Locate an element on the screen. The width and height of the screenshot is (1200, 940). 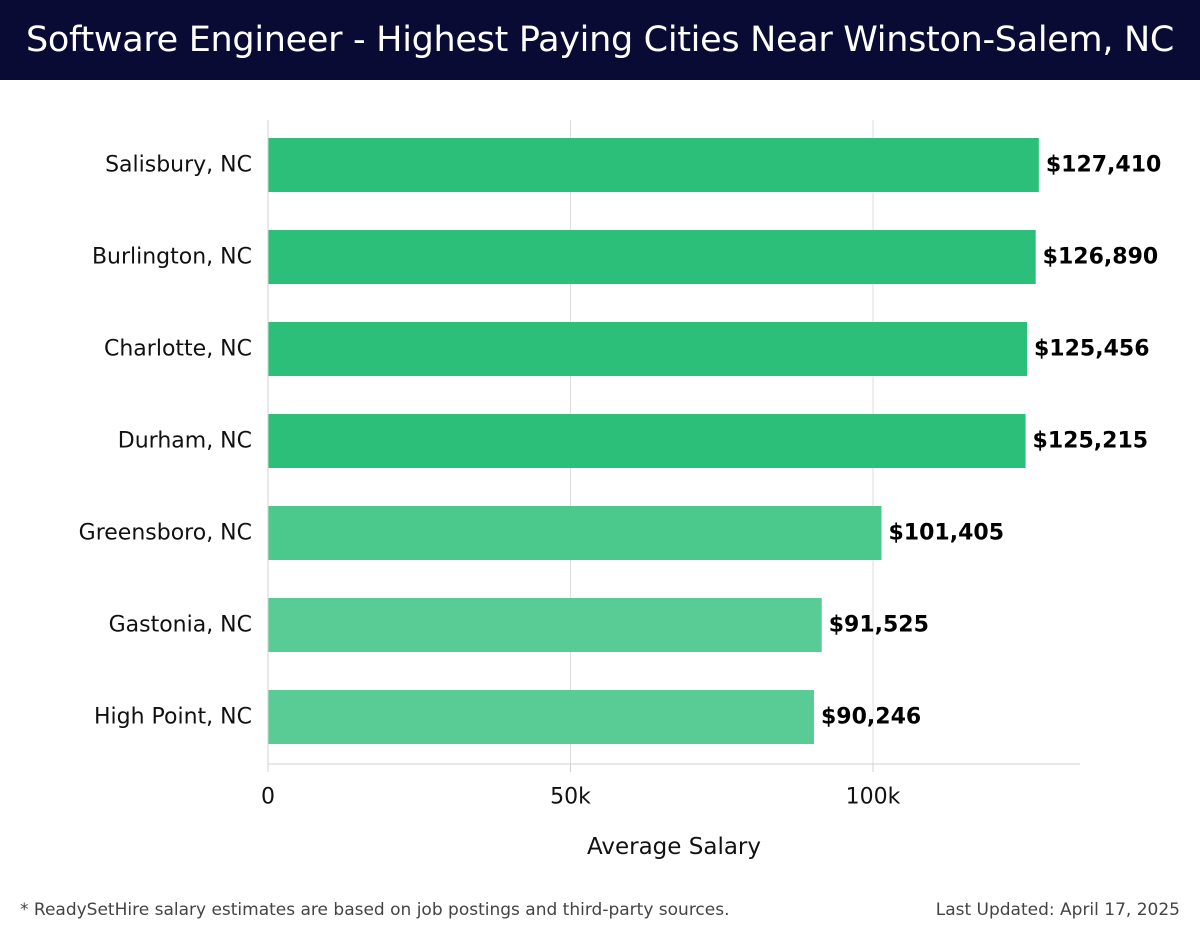
data-label: $125,215 is located at coordinates (1091, 441).